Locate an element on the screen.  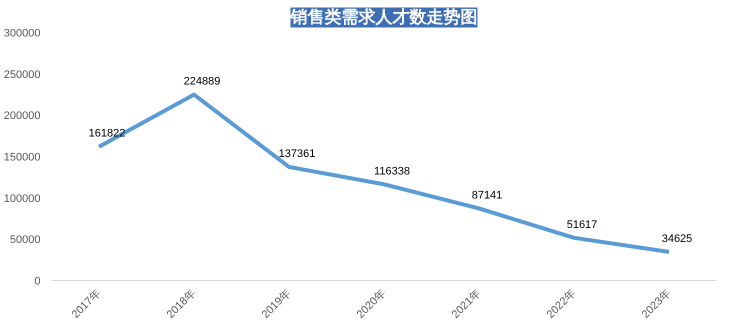
y-tick-label: 50000 is located at coordinates (25, 240).